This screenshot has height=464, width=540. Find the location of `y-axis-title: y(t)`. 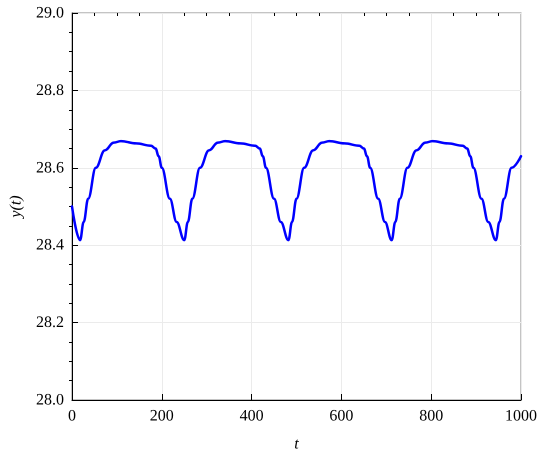

y-axis-title: y(t) is located at coordinates (16, 207).